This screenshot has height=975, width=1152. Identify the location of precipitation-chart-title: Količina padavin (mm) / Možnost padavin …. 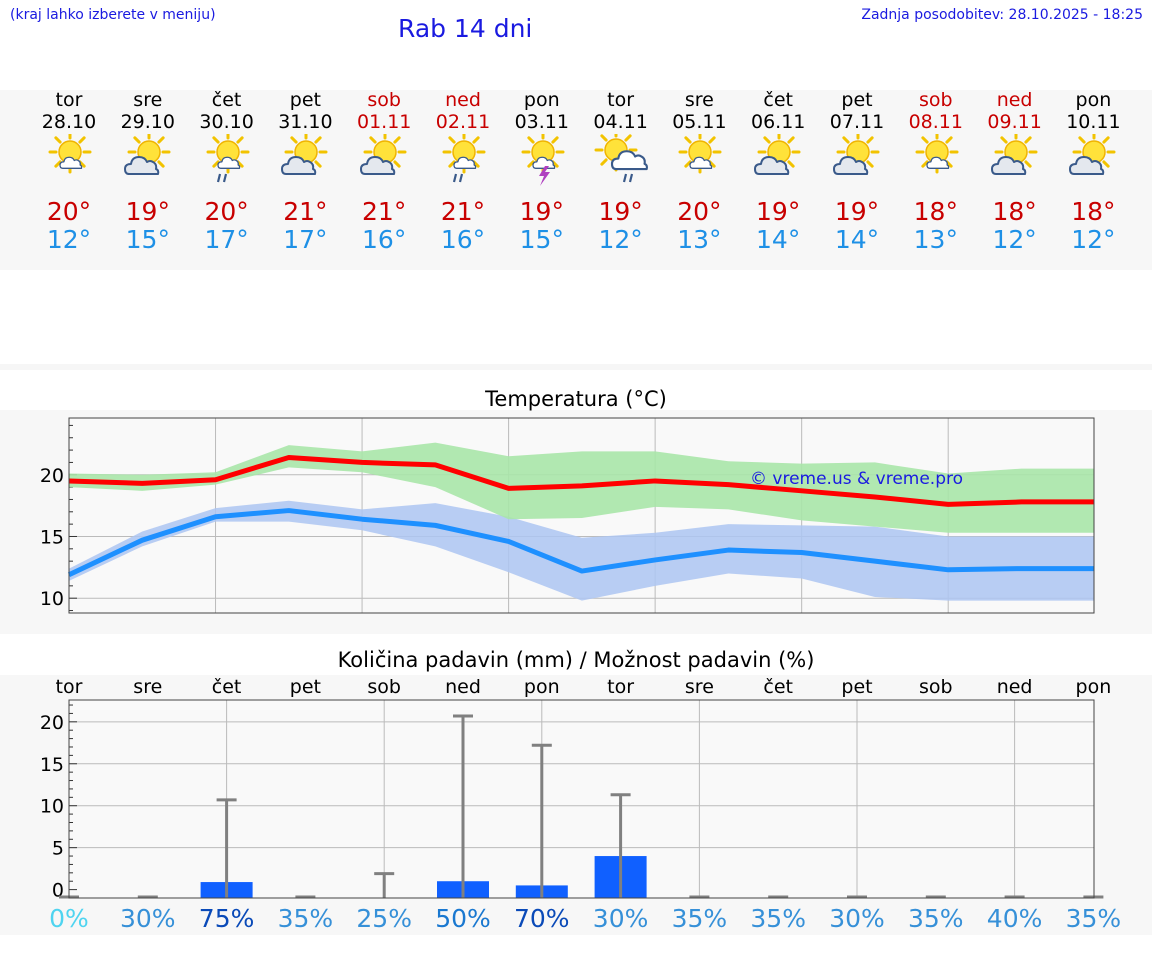
(576, 660).